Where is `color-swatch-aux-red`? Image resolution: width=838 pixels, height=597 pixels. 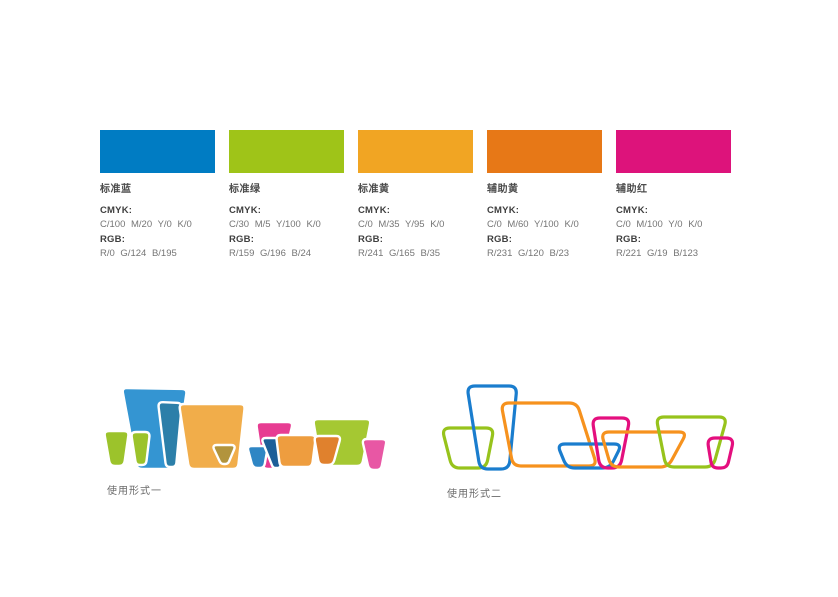 color-swatch-aux-red is located at coordinates (673, 151).